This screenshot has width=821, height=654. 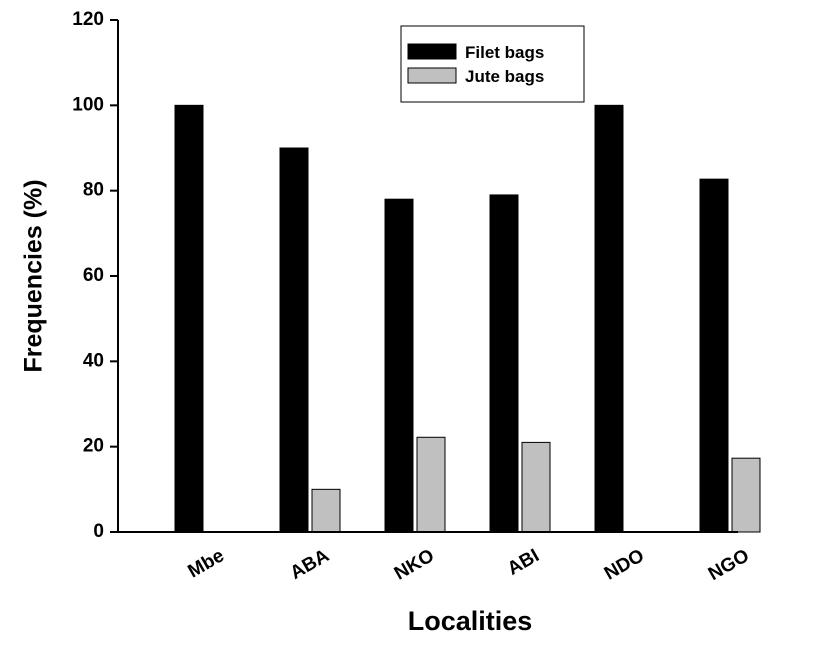 What do you see at coordinates (399, 365) in the screenshot?
I see `bar-filet-nko` at bounding box center [399, 365].